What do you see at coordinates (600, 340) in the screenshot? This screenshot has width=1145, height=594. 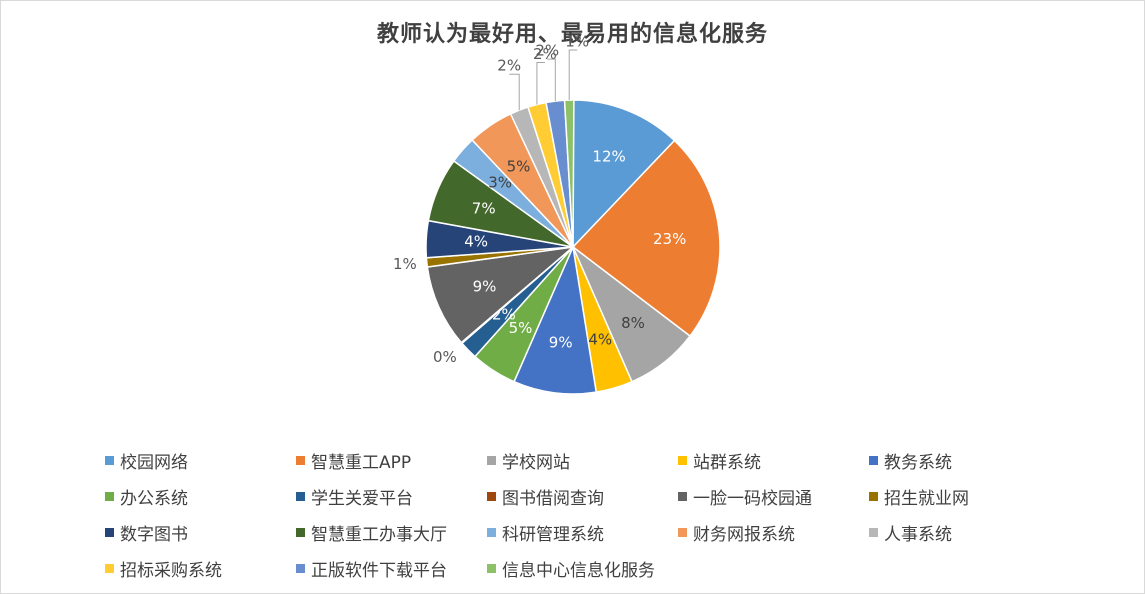 I see `pie-data-label-4: 4%` at bounding box center [600, 340].